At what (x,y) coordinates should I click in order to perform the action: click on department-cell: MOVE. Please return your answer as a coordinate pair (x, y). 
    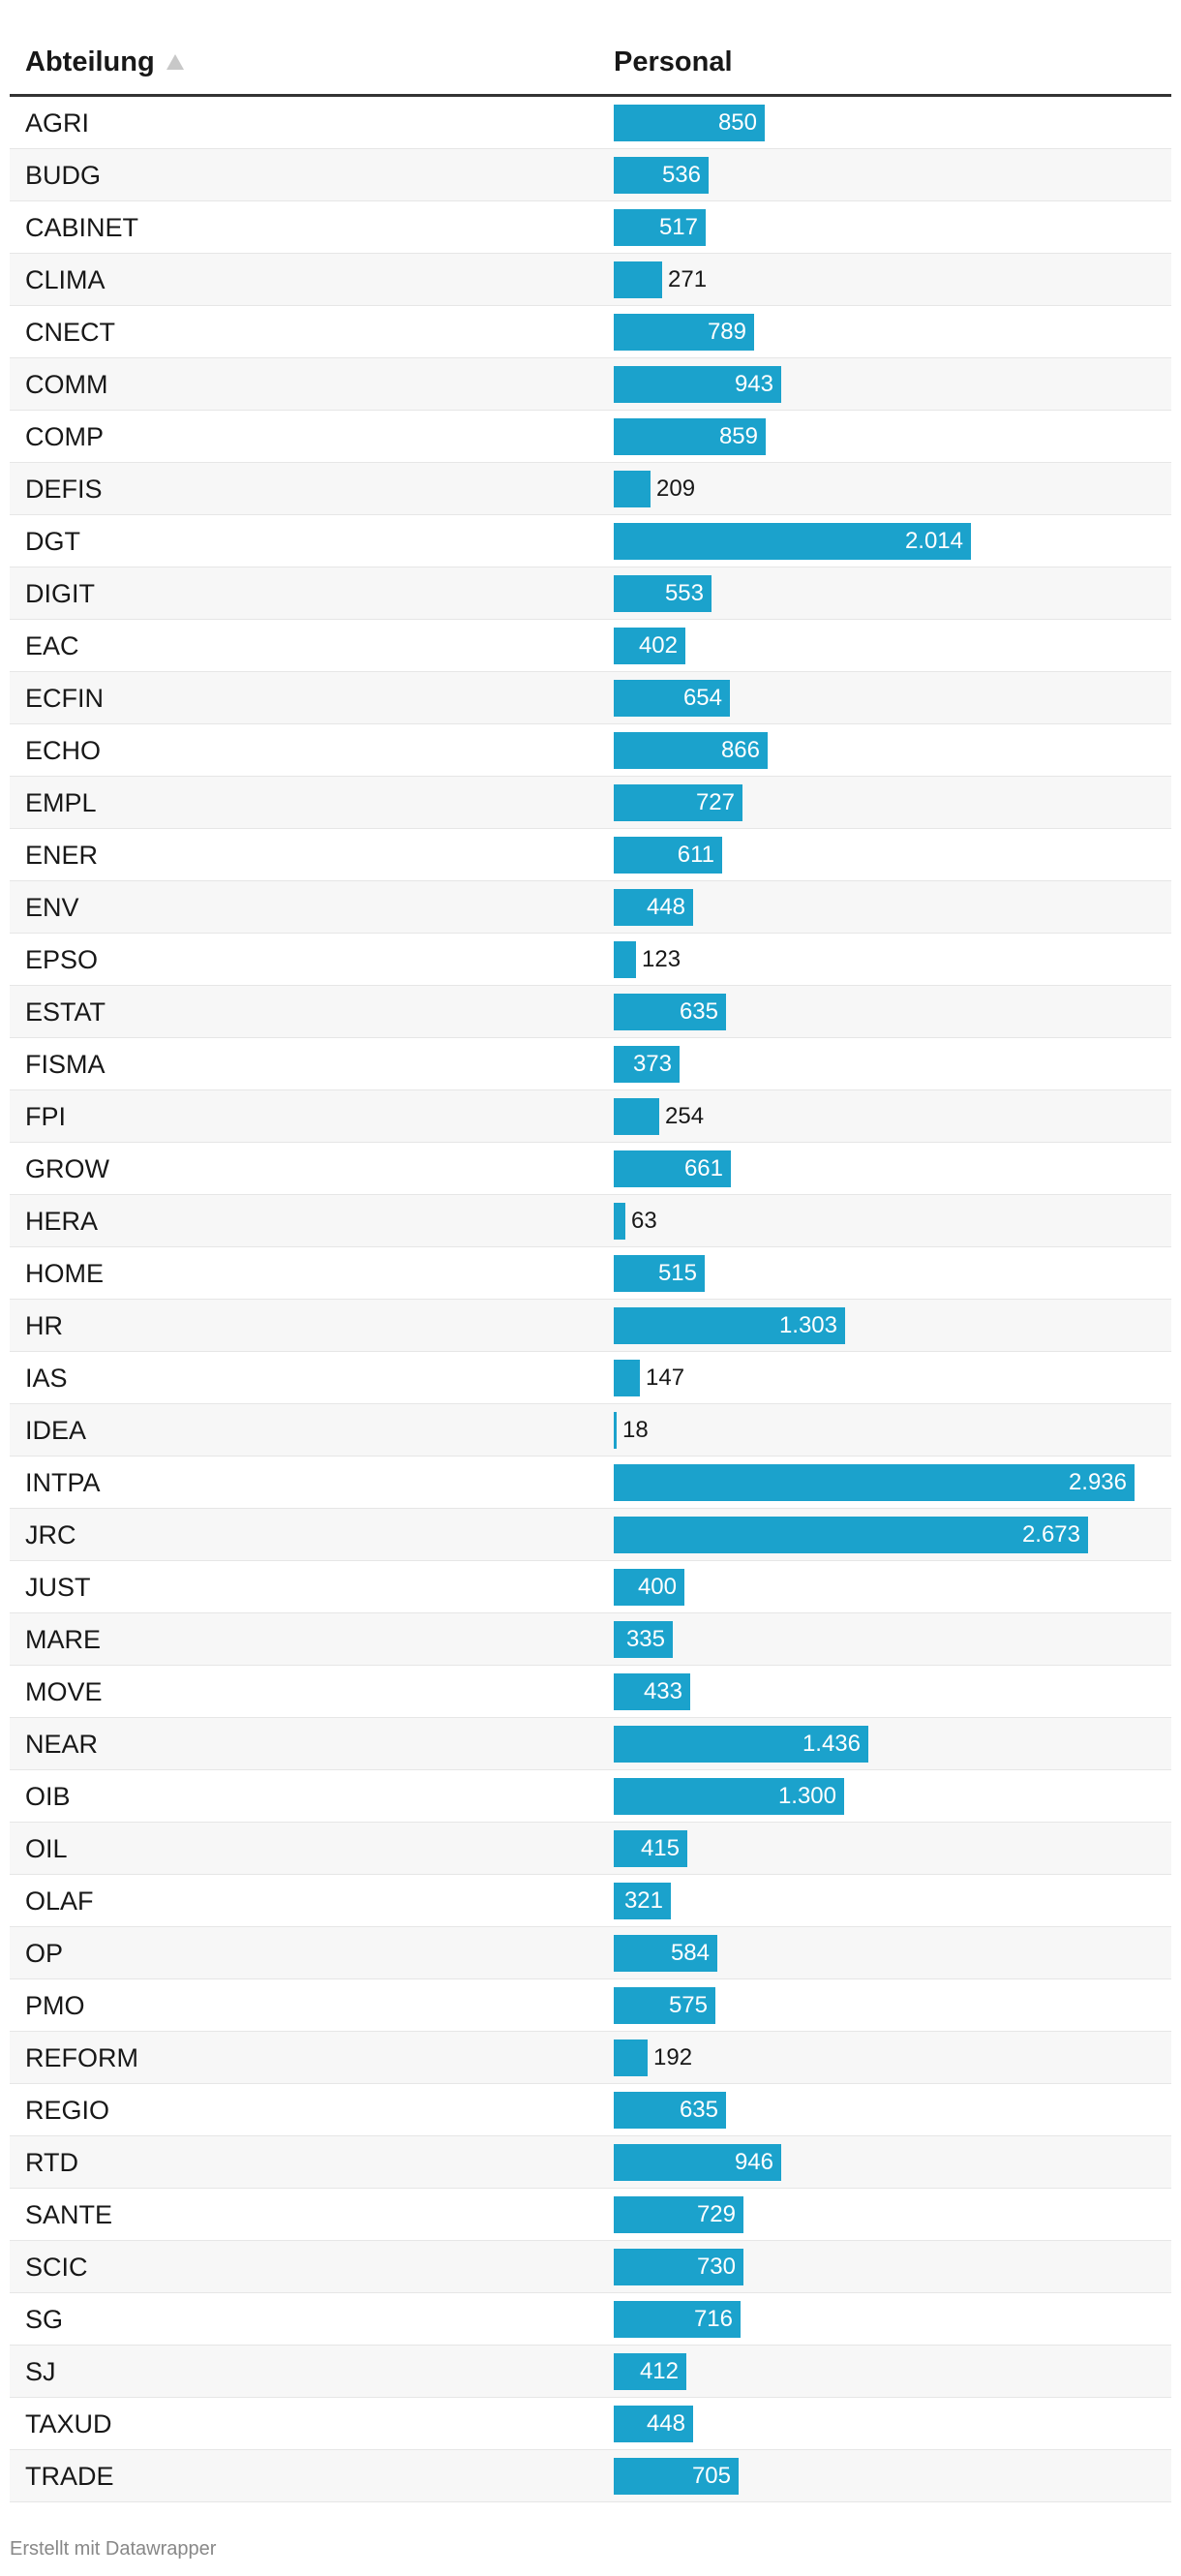
    Looking at the image, I should click on (64, 1691).